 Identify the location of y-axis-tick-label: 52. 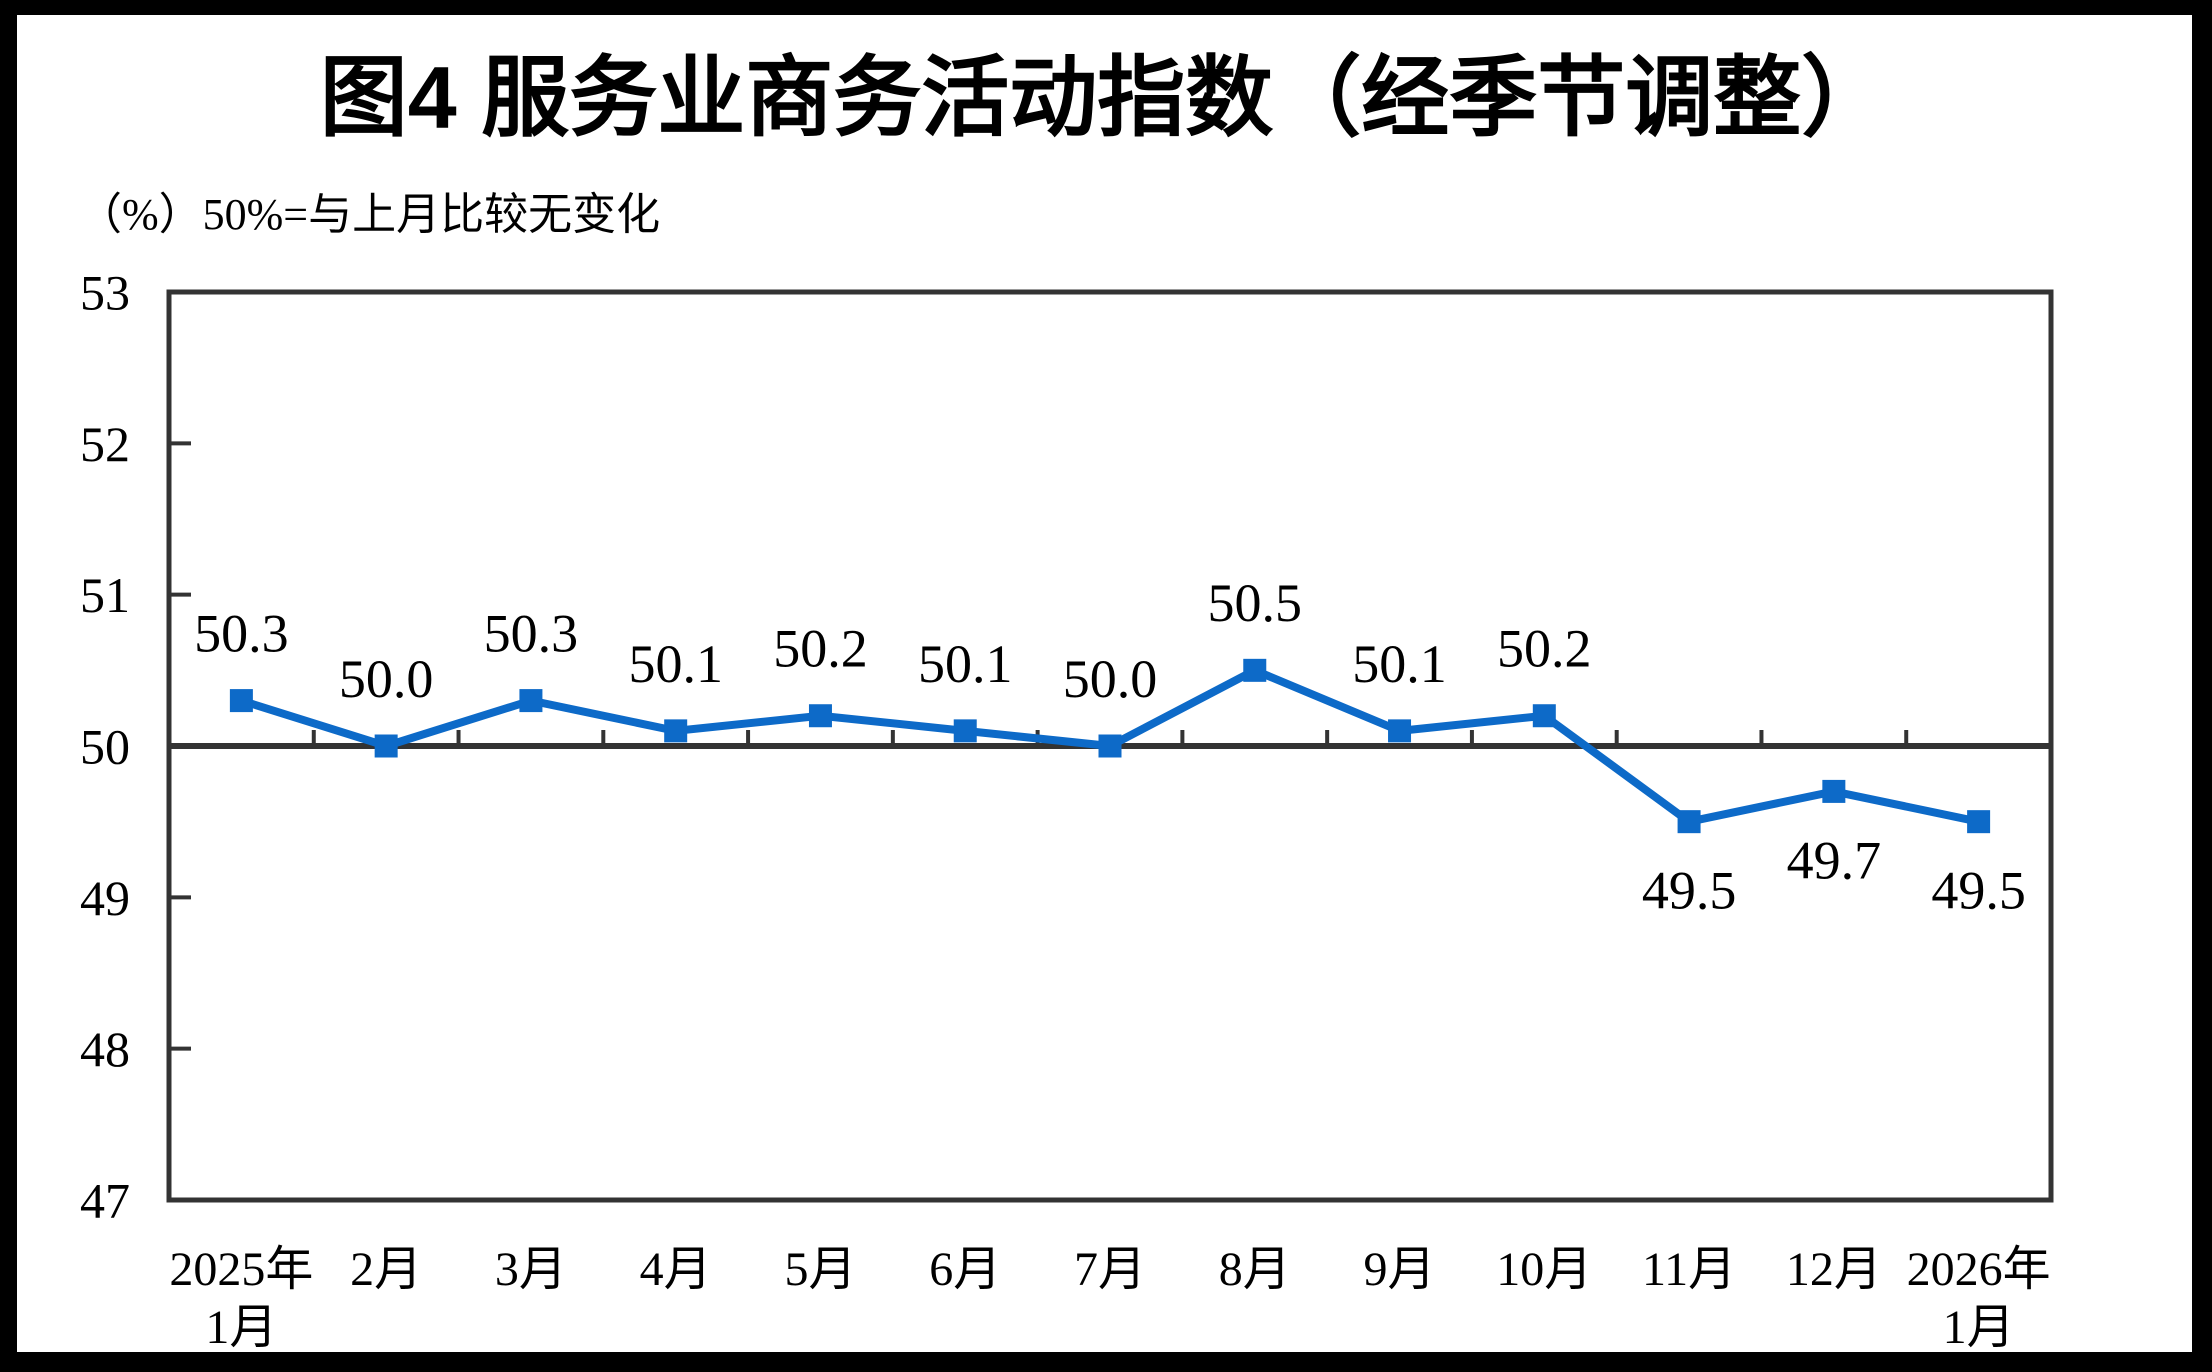
(105, 444).